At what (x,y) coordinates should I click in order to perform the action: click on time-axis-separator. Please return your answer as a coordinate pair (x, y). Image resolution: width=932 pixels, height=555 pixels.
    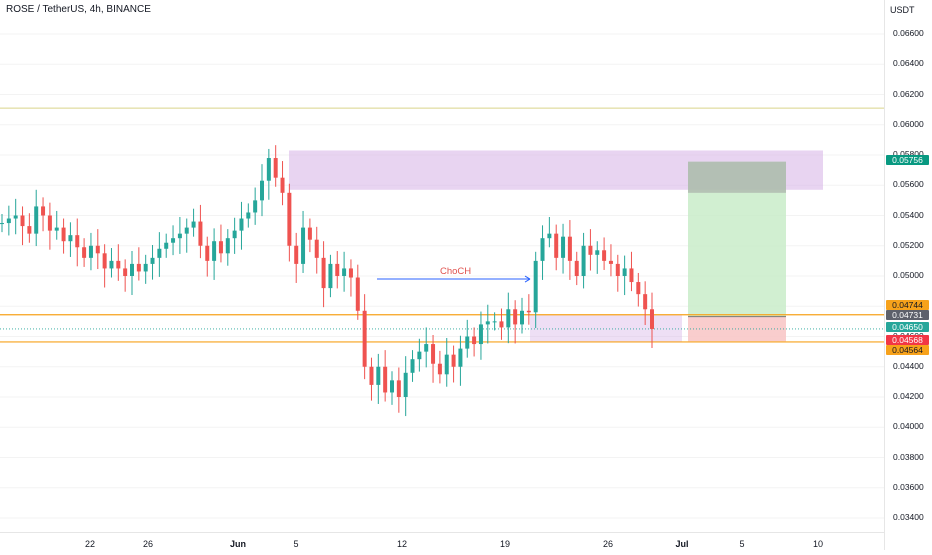
    Looking at the image, I should click on (442, 532).